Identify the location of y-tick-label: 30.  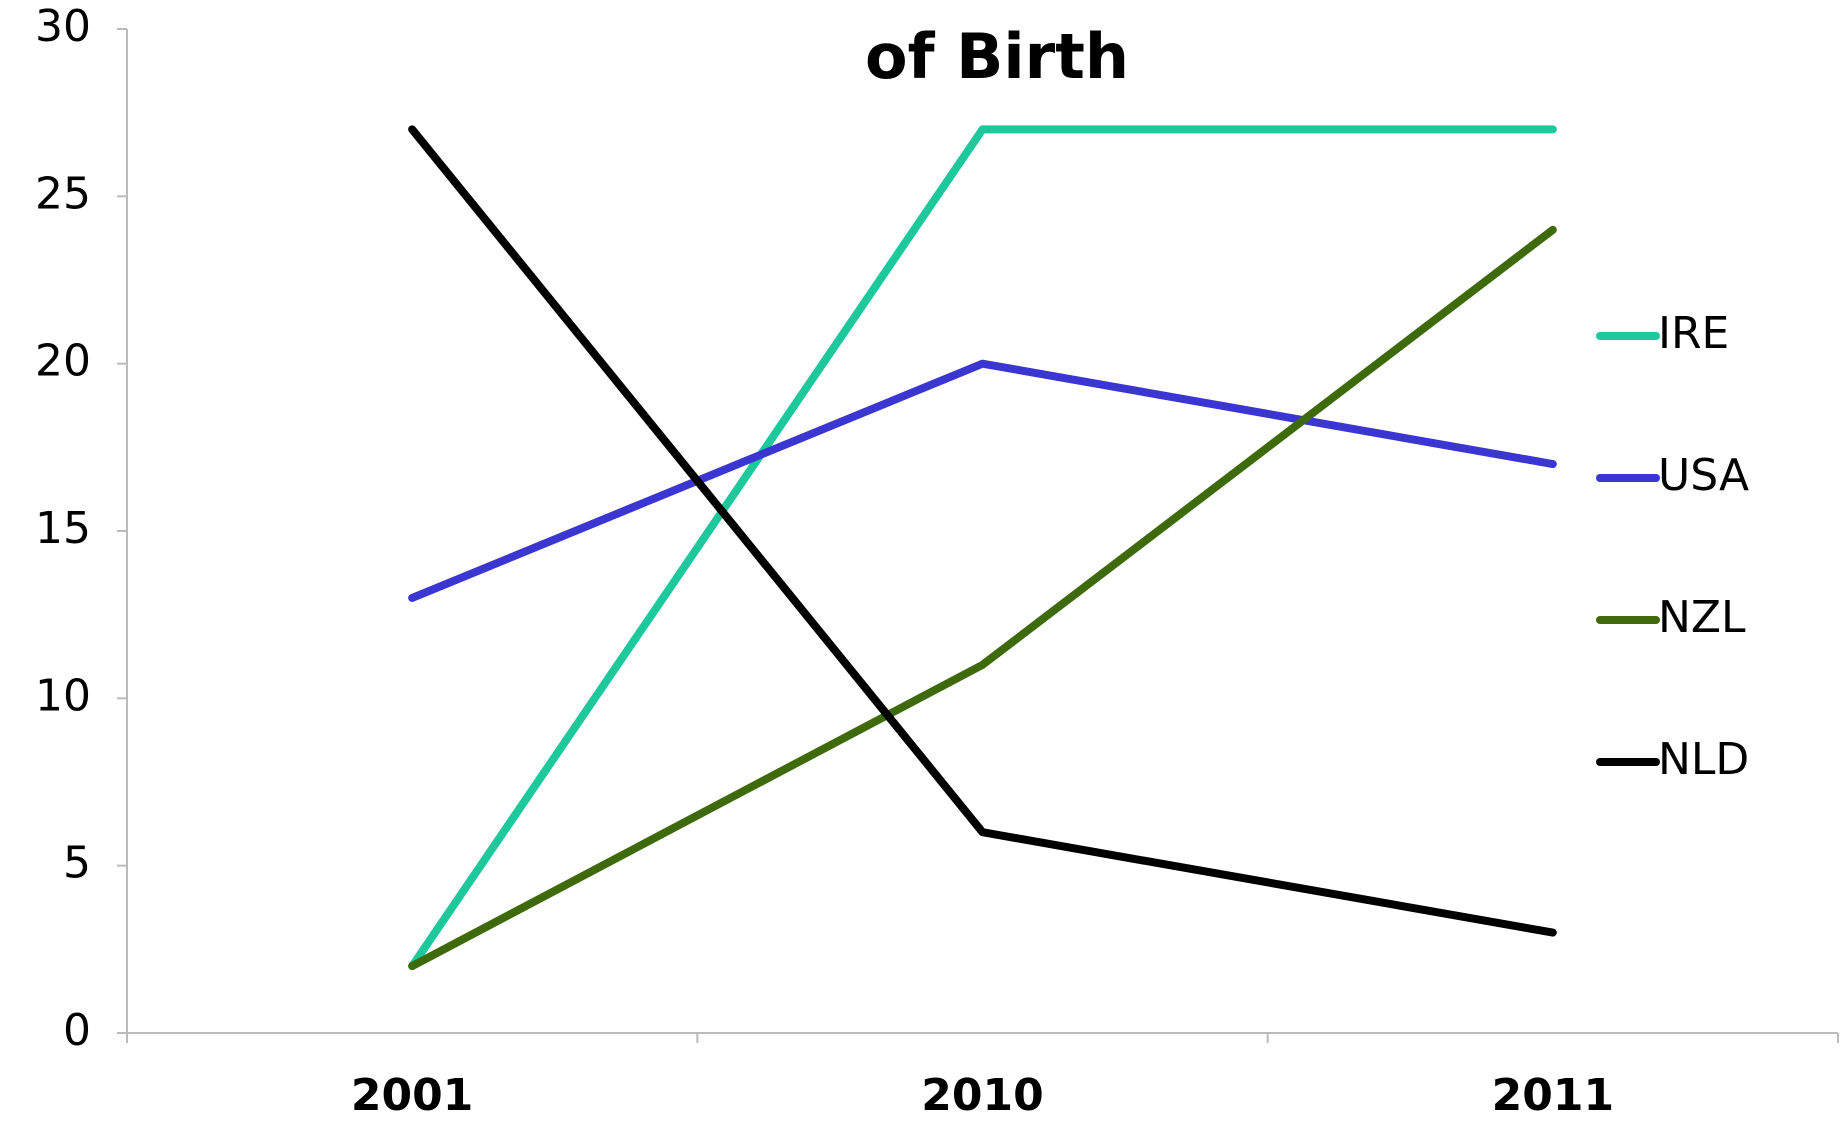
(63, 26).